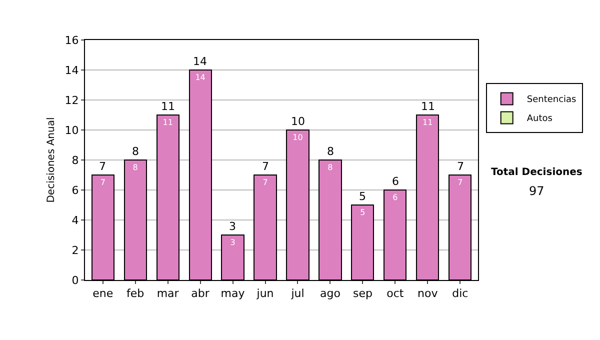  Describe the element at coordinates (395, 197) in the screenshot. I see `data-label: 6` at that location.